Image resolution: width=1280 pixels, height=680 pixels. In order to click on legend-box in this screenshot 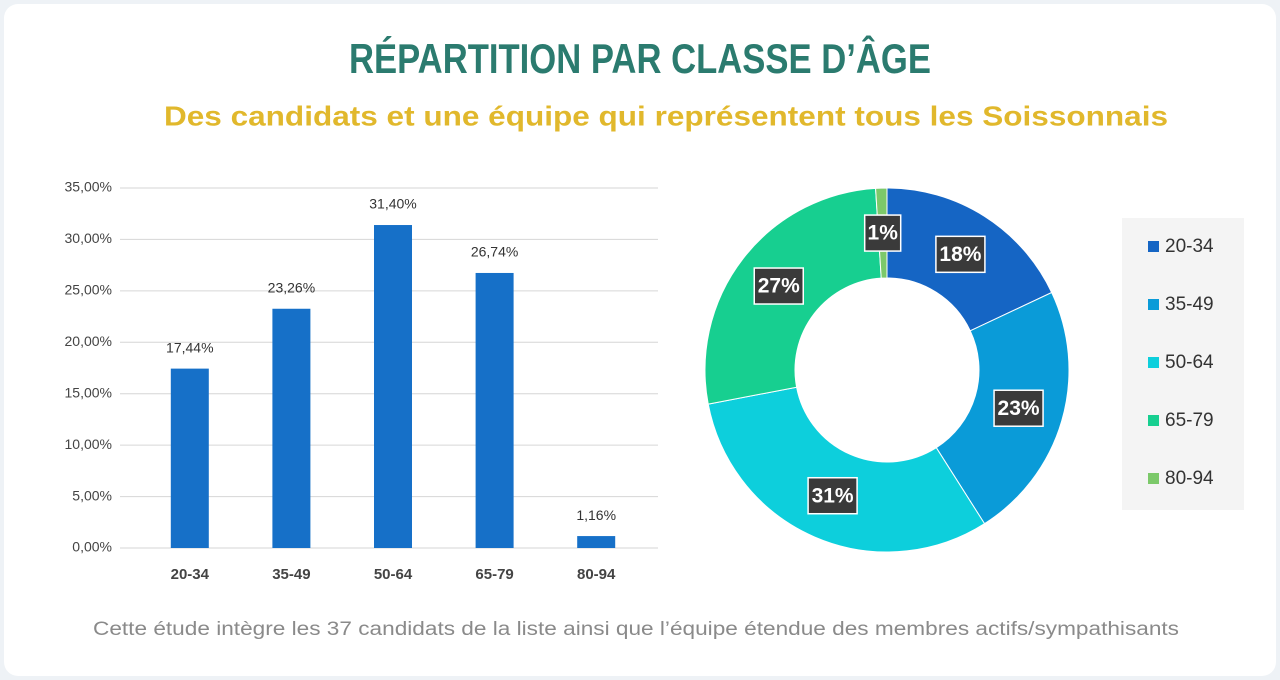, I will do `click(1183, 364)`.